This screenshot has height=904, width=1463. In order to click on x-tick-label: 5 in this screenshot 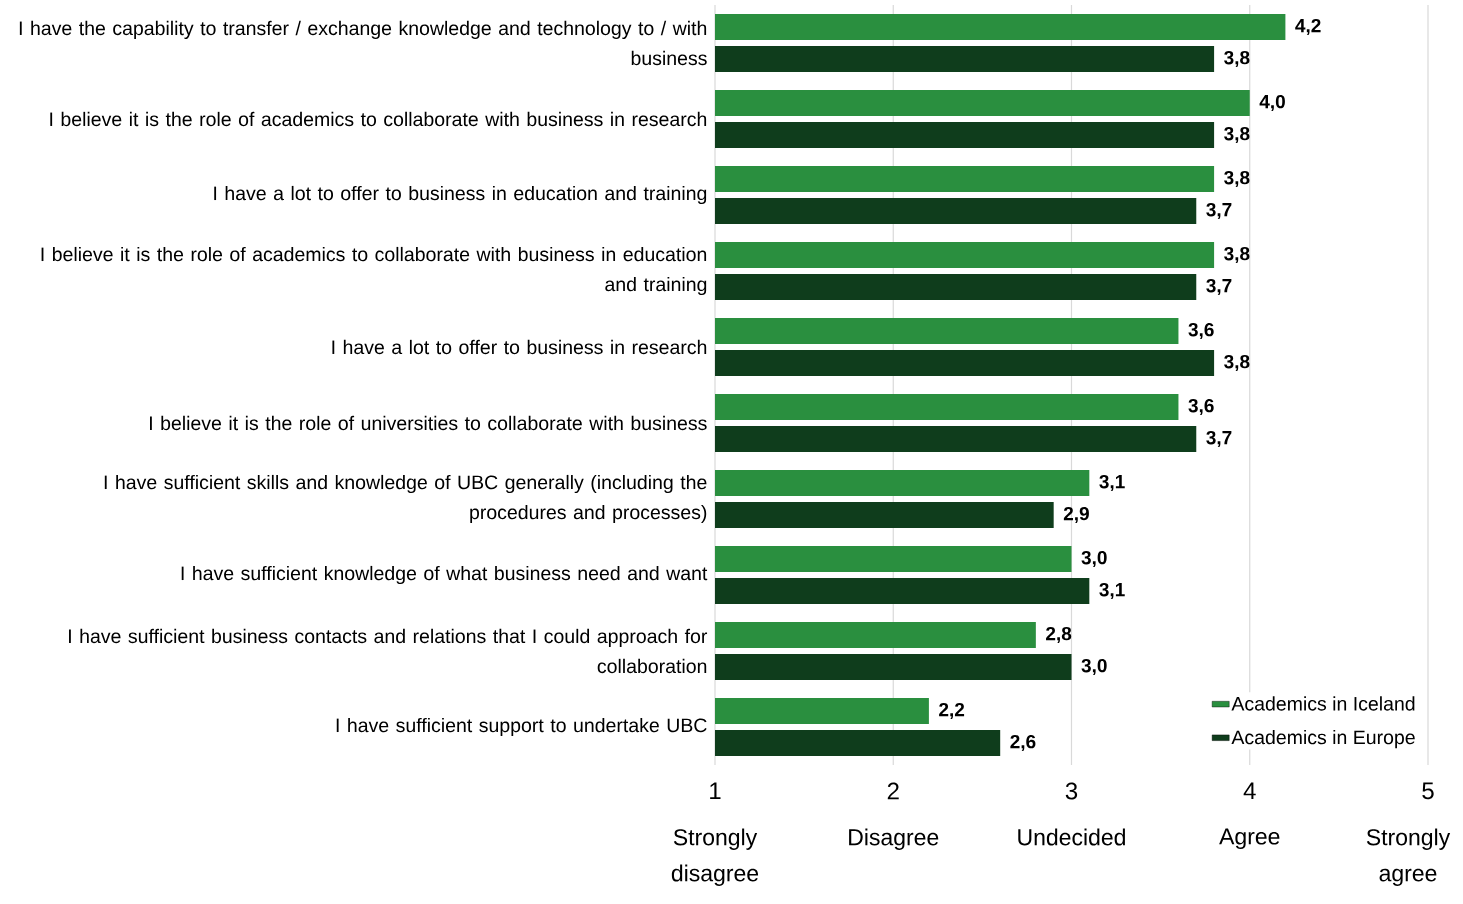, I will do `click(1428, 791)`.